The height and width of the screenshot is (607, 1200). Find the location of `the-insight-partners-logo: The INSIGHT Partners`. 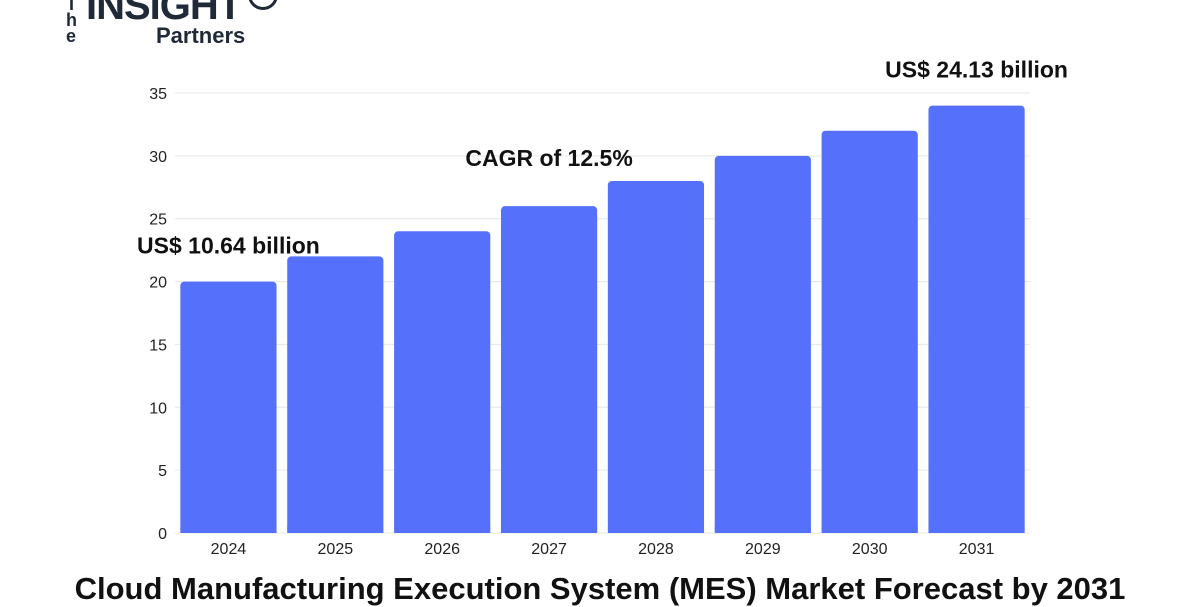

the-insight-partners-logo: The INSIGHT Partners is located at coordinates (176, 28).